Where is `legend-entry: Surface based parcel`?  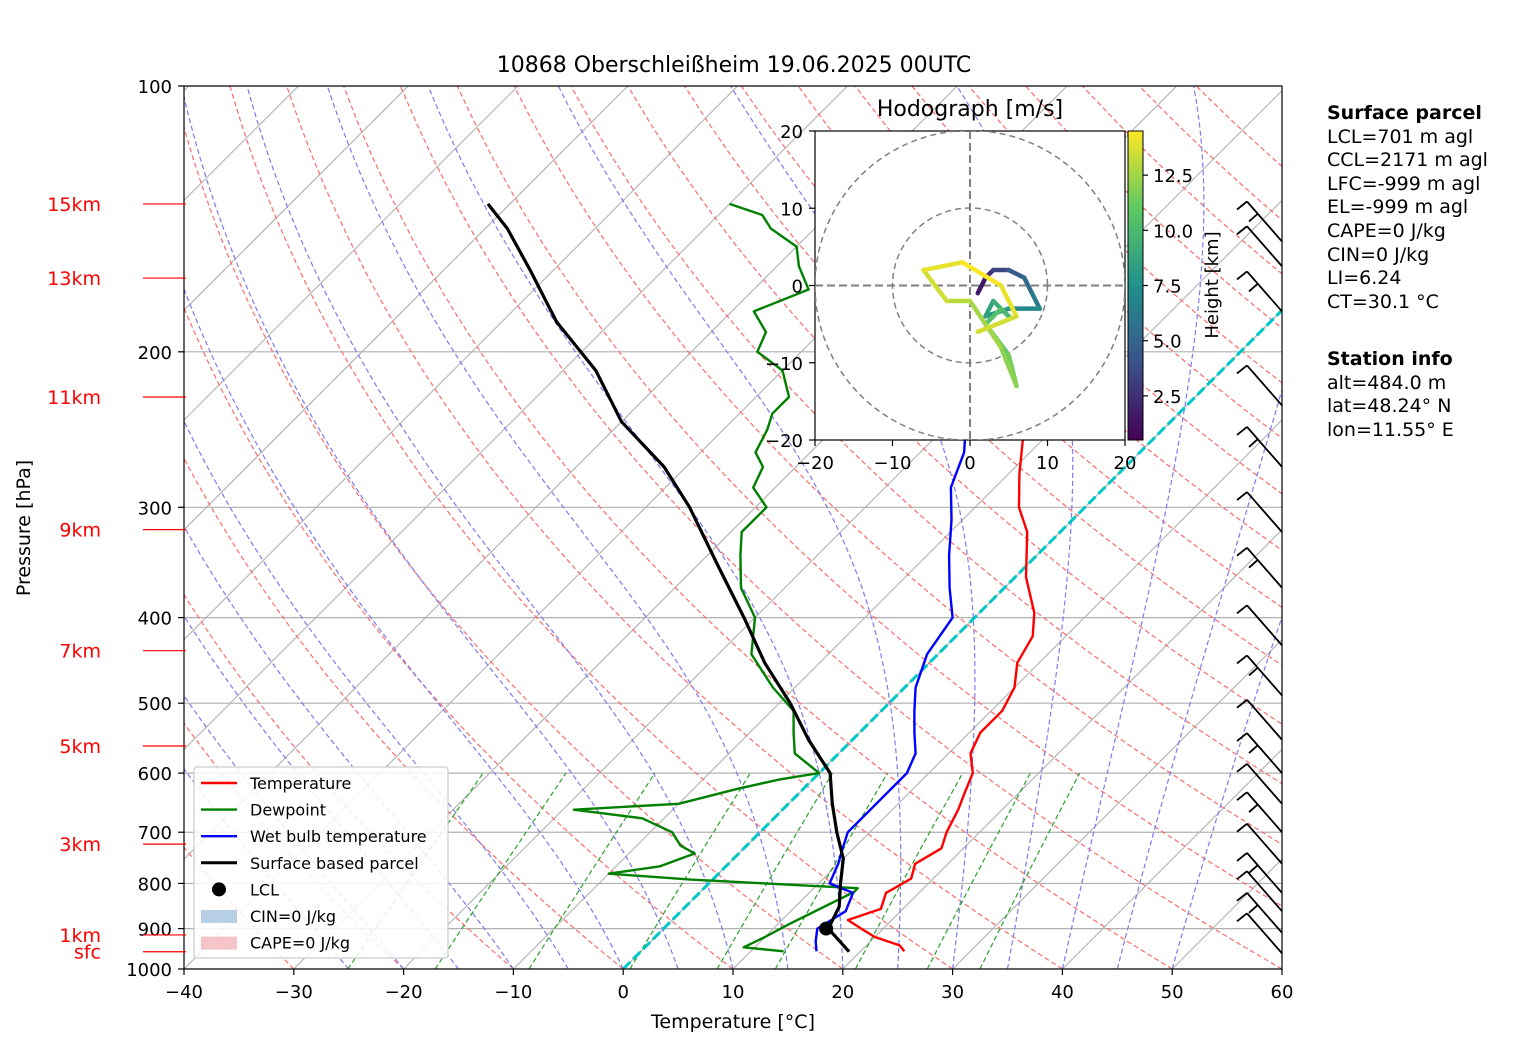 legend-entry: Surface based parcel is located at coordinates (310, 863).